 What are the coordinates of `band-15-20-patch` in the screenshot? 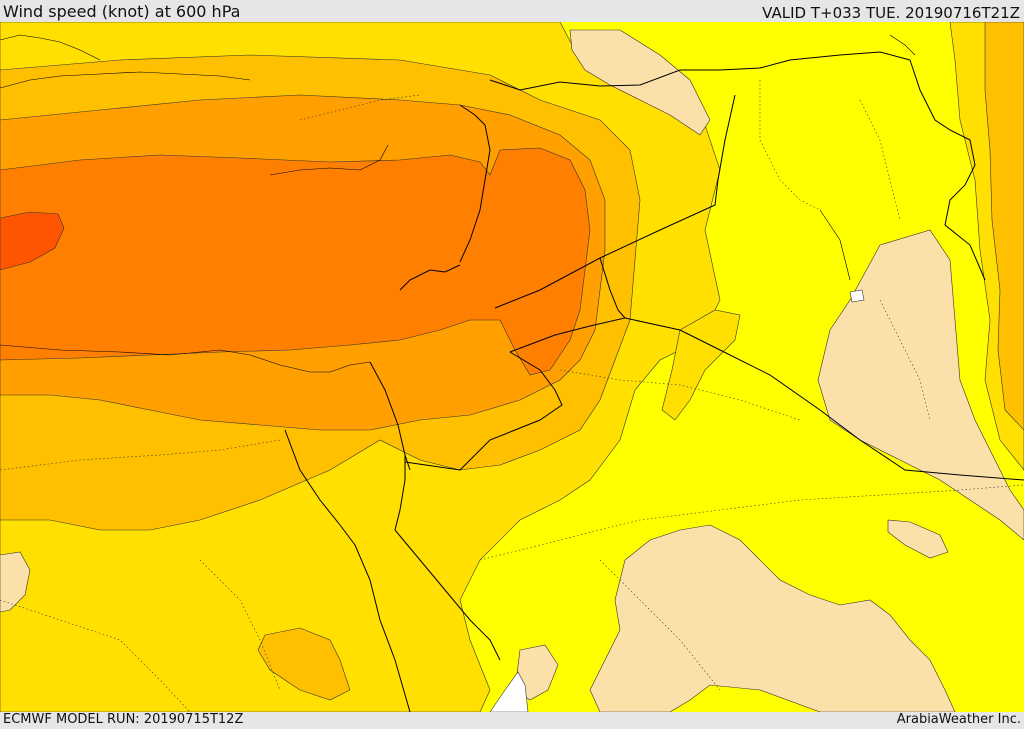 It's located at (701, 365).